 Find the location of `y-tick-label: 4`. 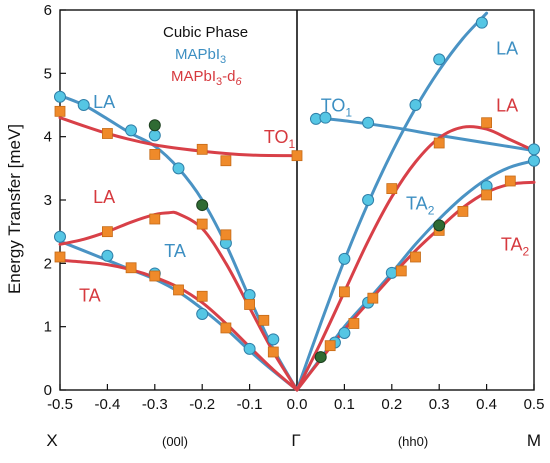

y-tick-label: 4 is located at coordinates (48, 137).